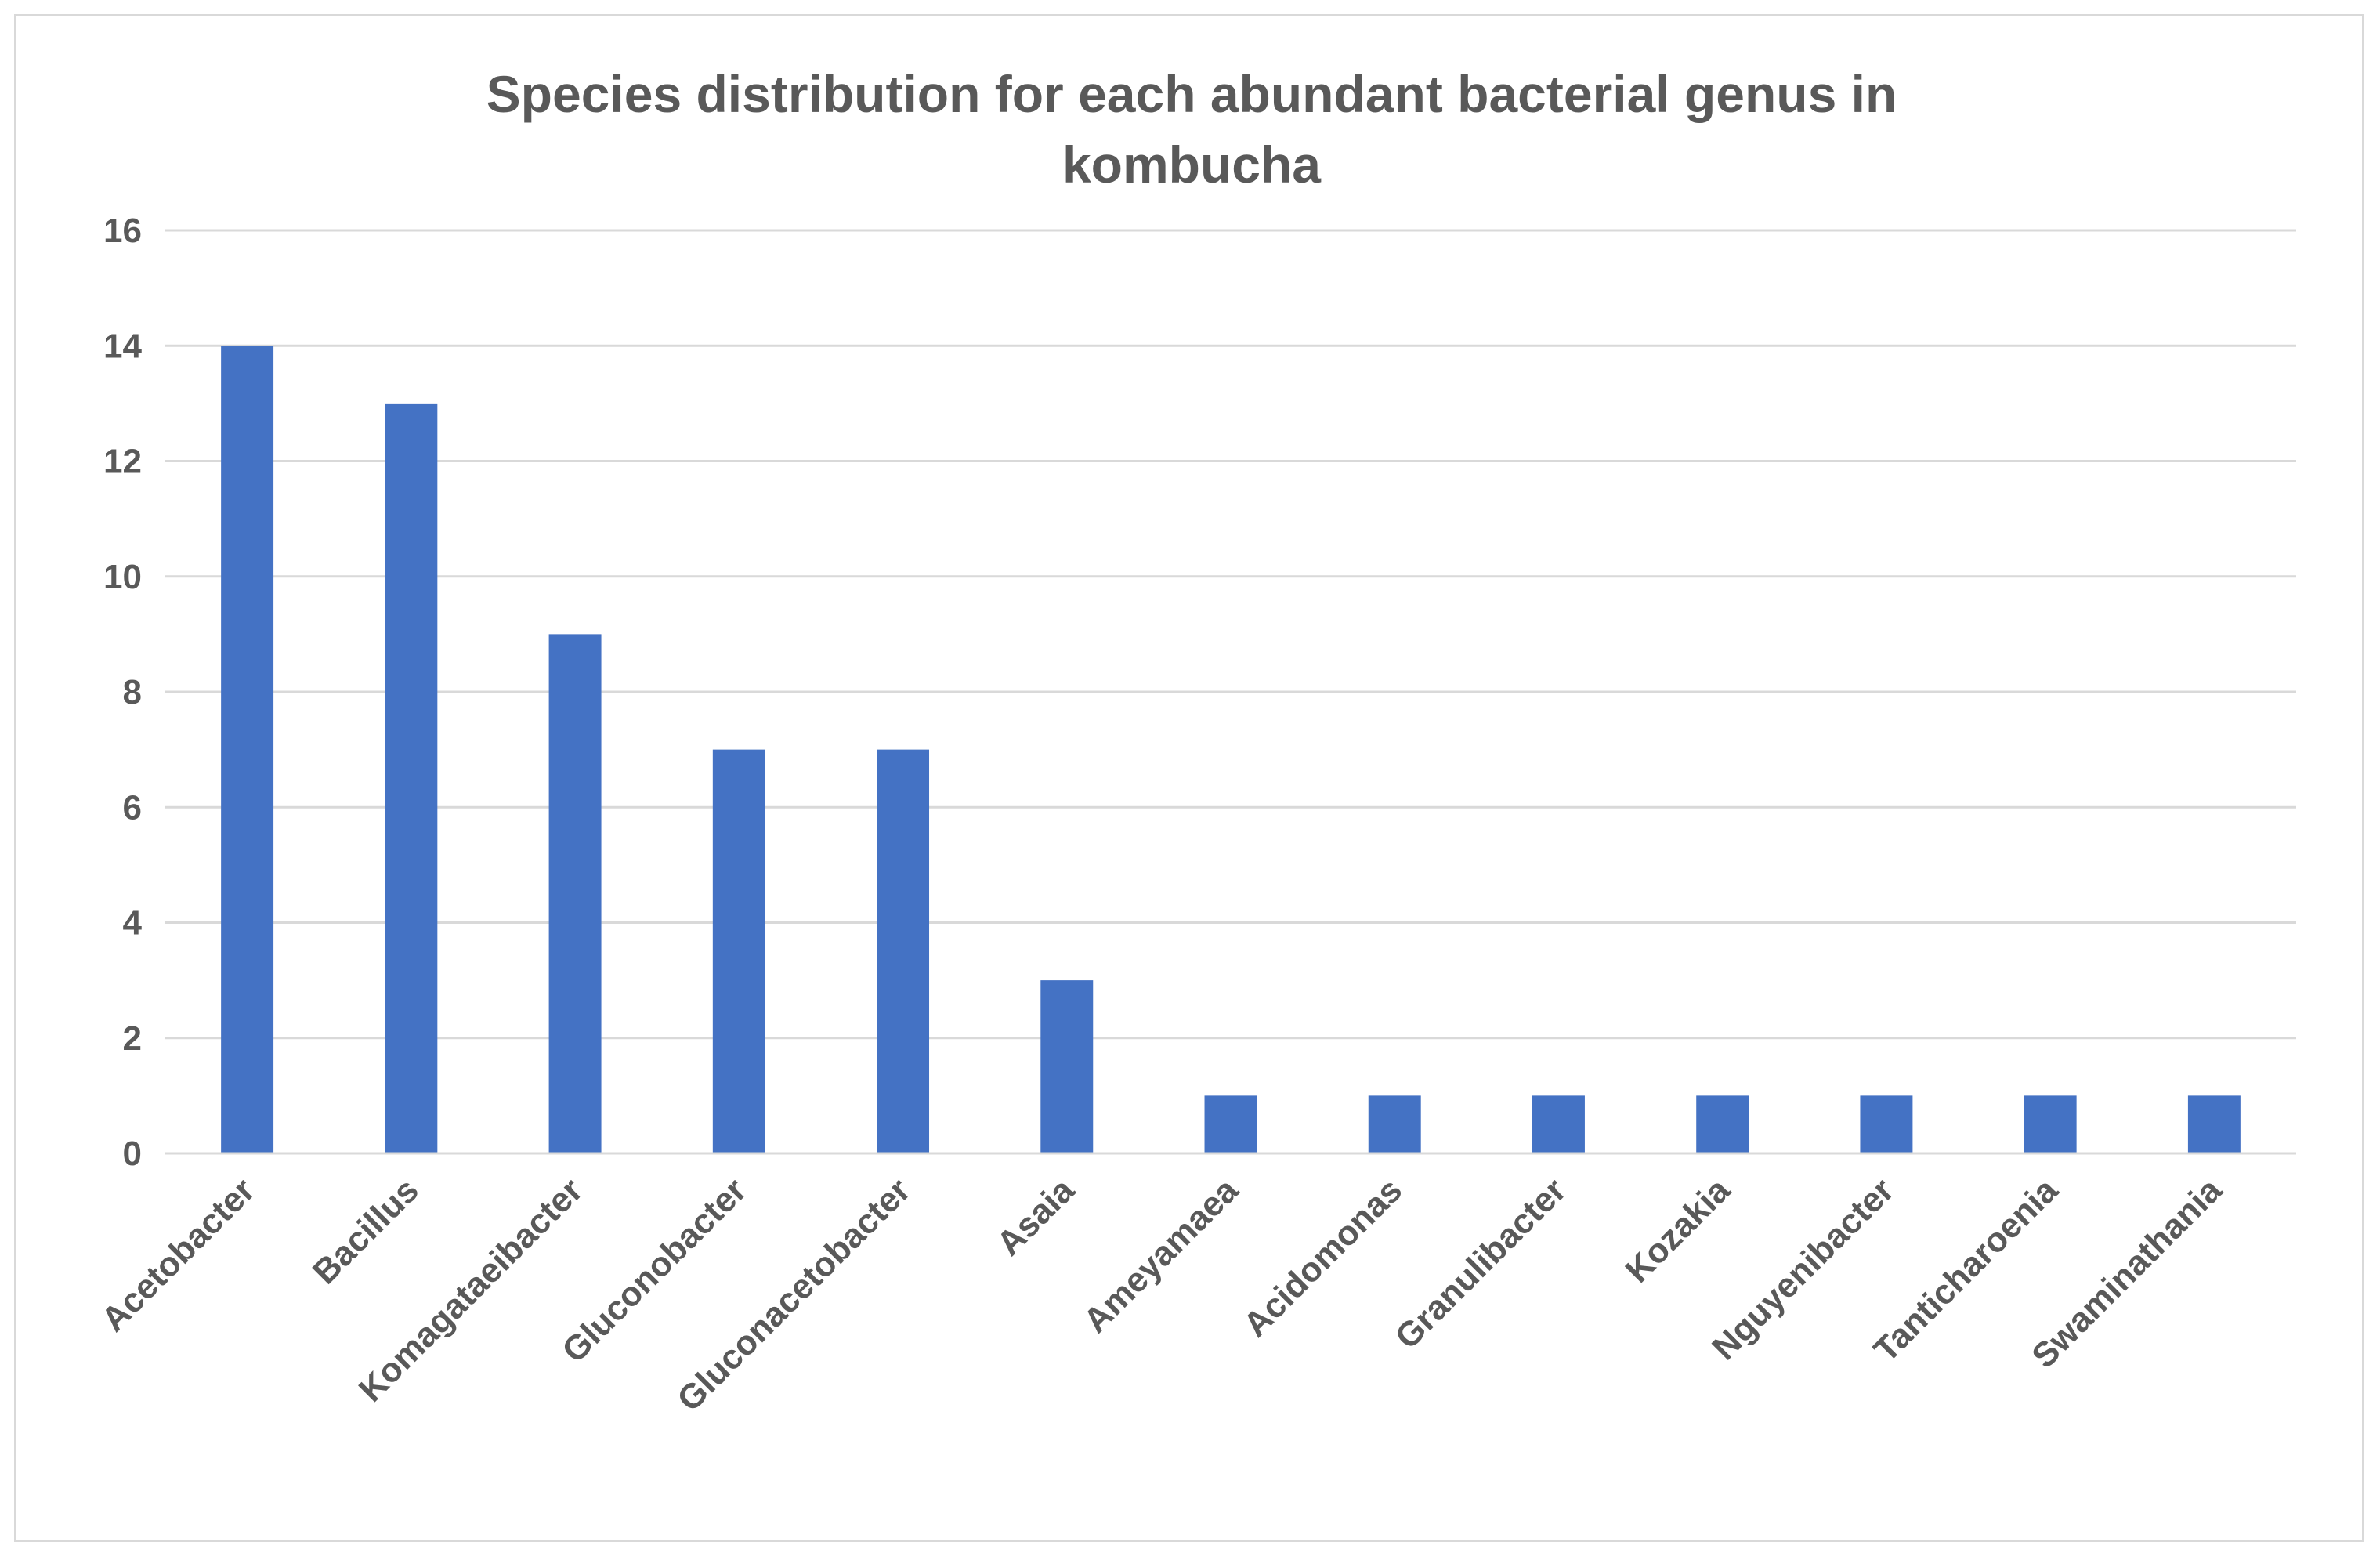 This screenshot has height=1560, width=2380. Describe the element at coordinates (122, 231) in the screenshot. I see `y-tick-label: 16` at that location.